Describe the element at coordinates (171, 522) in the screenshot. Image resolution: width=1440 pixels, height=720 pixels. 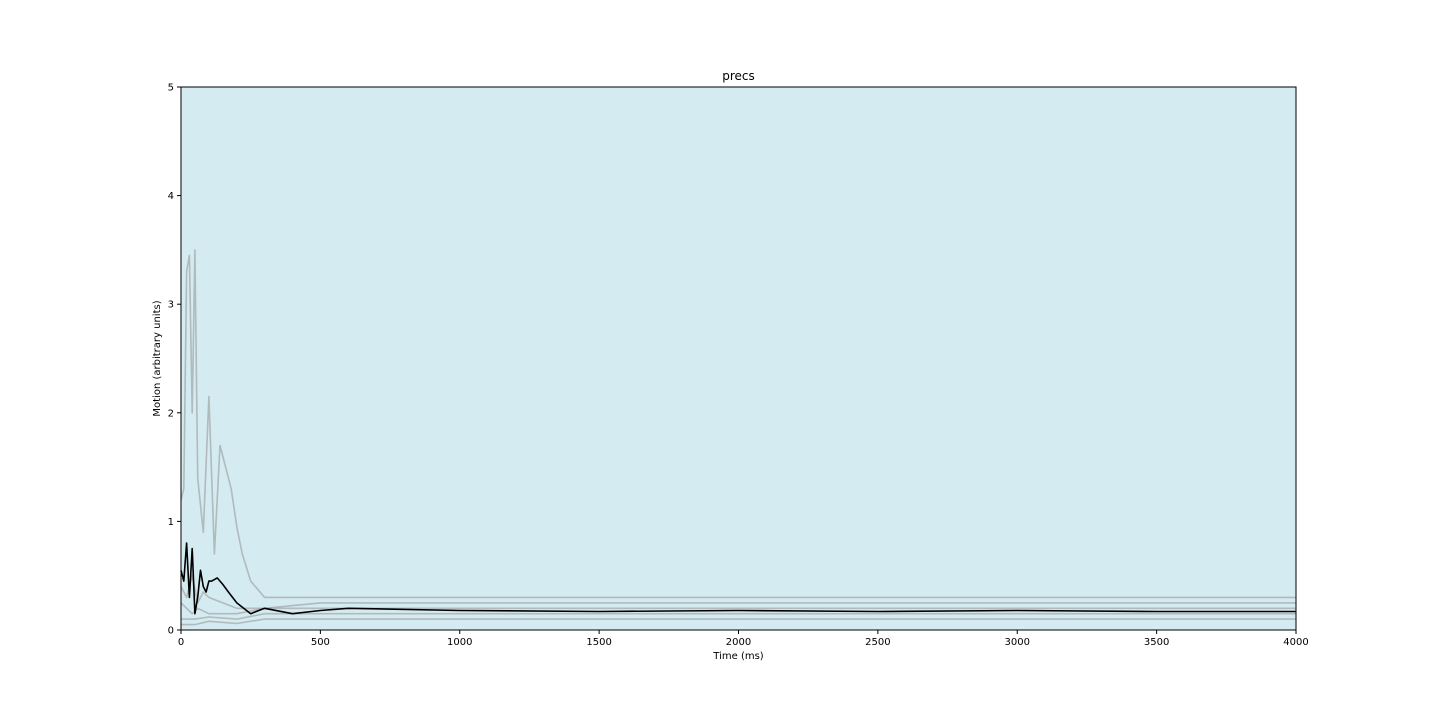
I see `y-tick-label: 1` at that location.